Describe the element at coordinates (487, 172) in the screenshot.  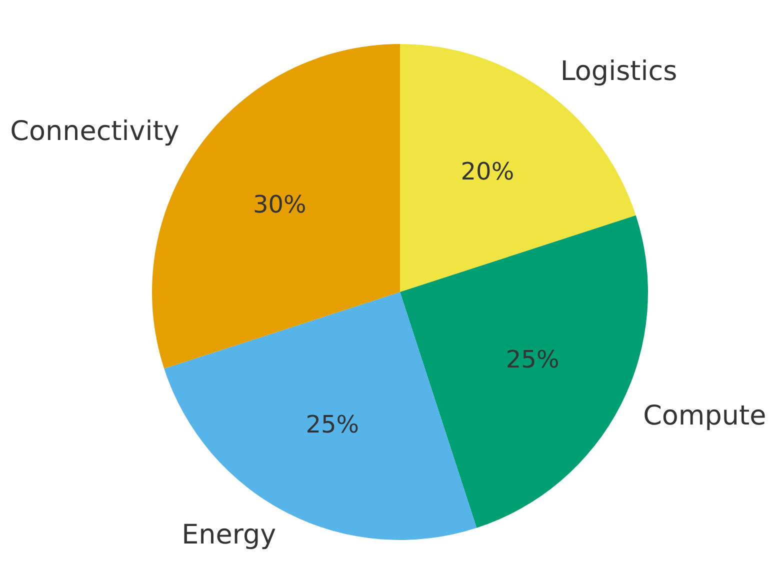
I see `data-label: 20%` at that location.